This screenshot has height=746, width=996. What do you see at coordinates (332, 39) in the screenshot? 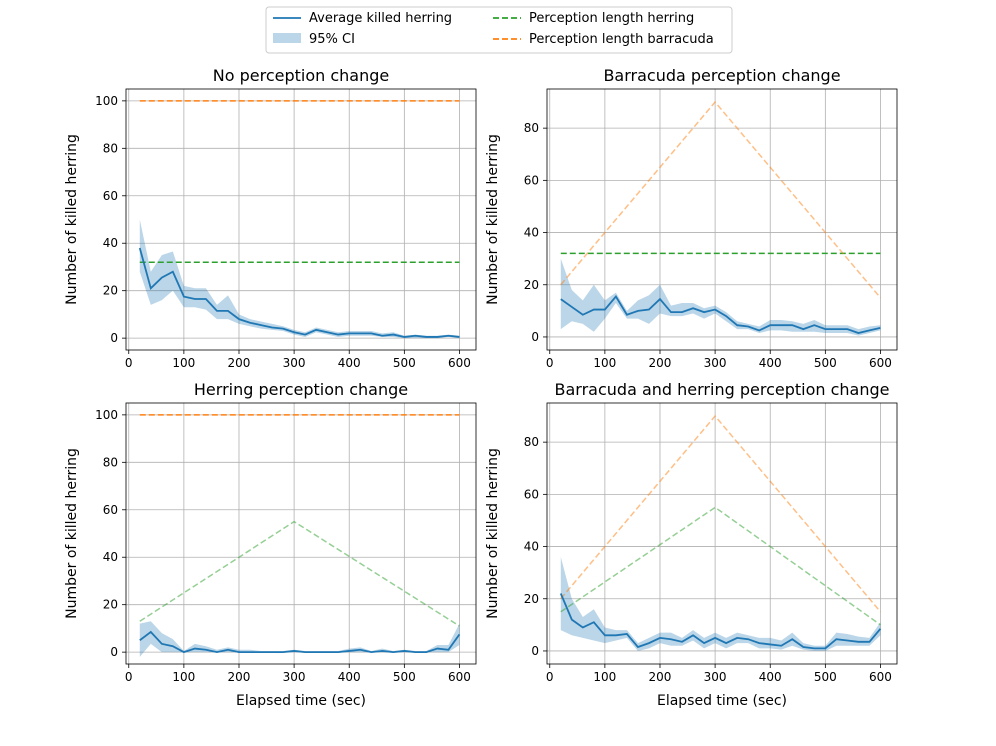
I see `legend-label-ci: 95% CI` at bounding box center [332, 39].